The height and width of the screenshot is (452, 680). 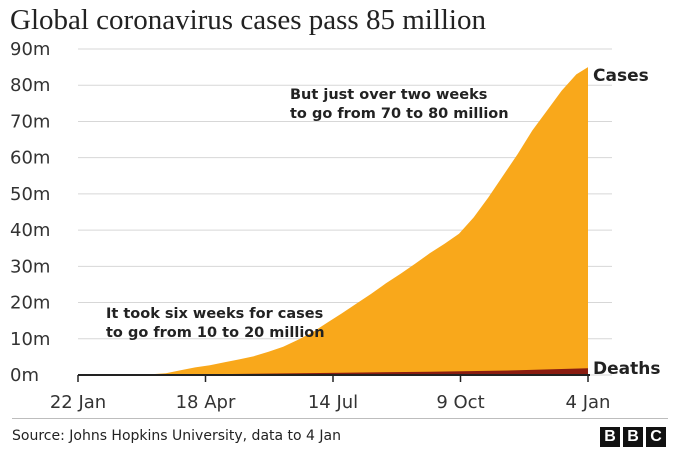 What do you see at coordinates (30, 230) in the screenshot?
I see `y-tick-label: 40m` at bounding box center [30, 230].